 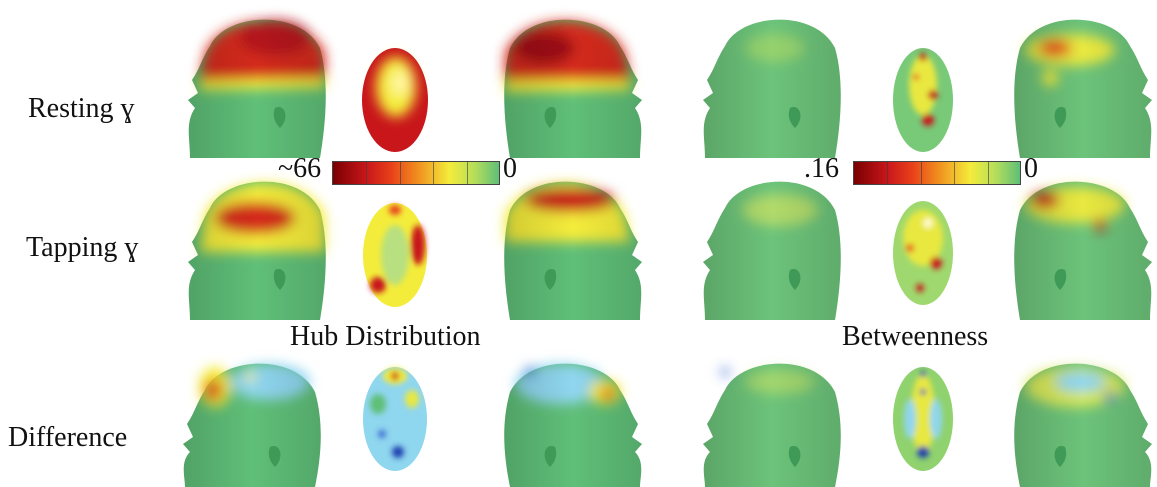 What do you see at coordinates (257, 88) in the screenshot?
I see `resting-hub-left-head` at bounding box center [257, 88].